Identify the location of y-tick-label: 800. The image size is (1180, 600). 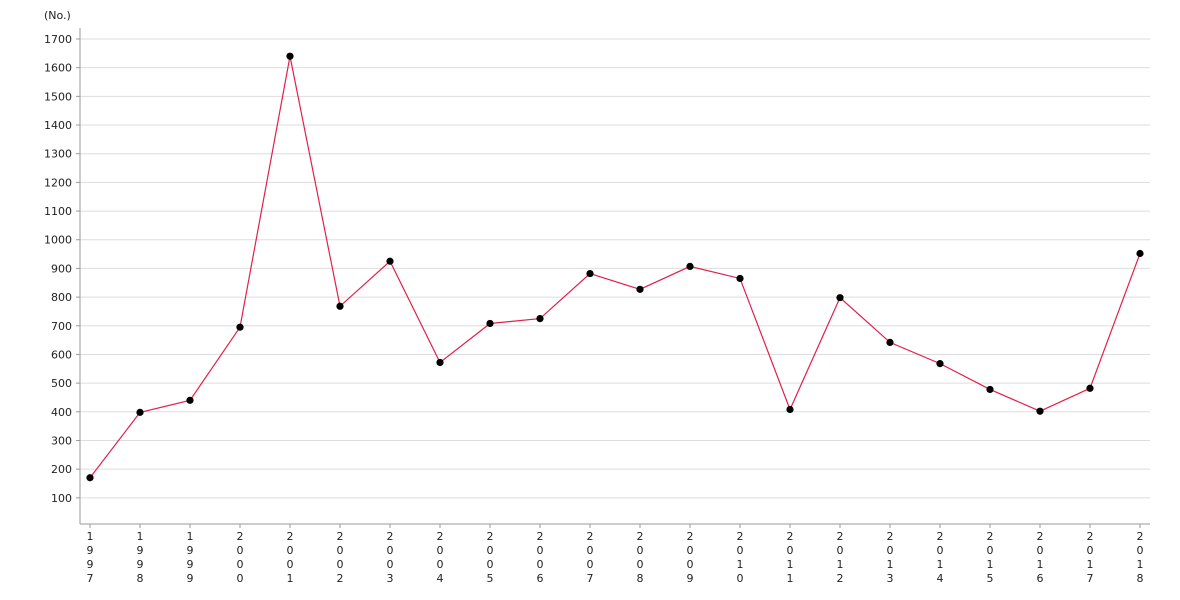
(61, 297).